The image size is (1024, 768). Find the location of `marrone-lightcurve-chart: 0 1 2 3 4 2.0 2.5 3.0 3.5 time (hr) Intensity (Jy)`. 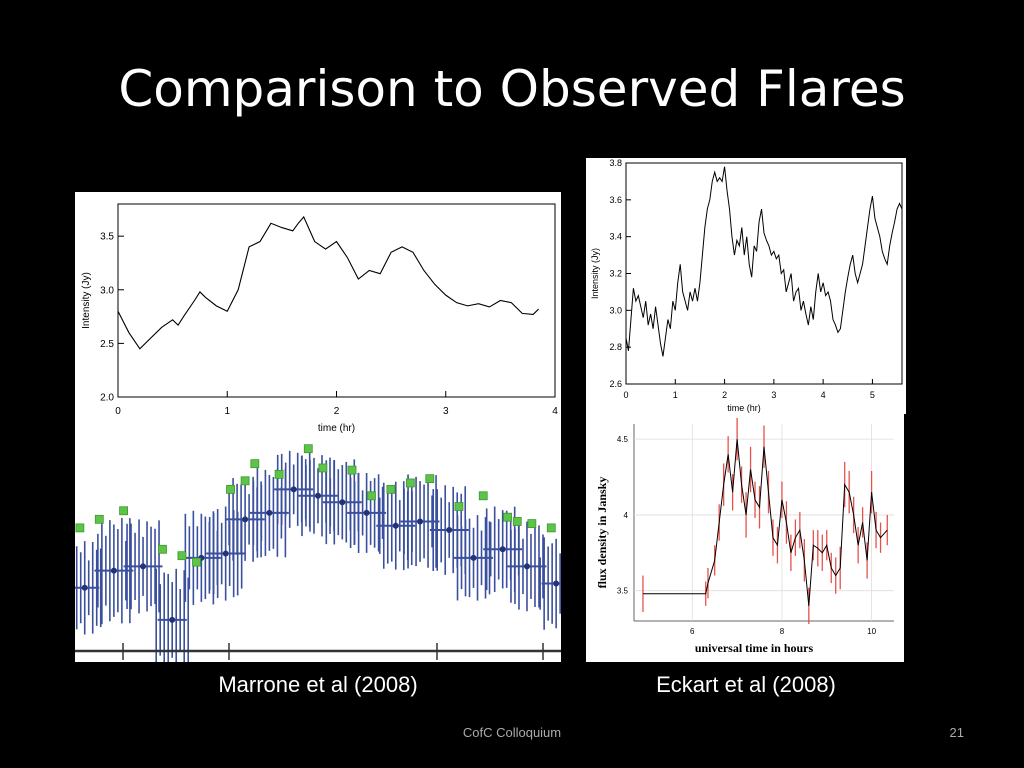

marrone-lightcurve-chart: 0 1 2 3 4 2.0 2.5 3.0 3.5 time (hr) Intensity (Jy) is located at coordinates (319, 318).